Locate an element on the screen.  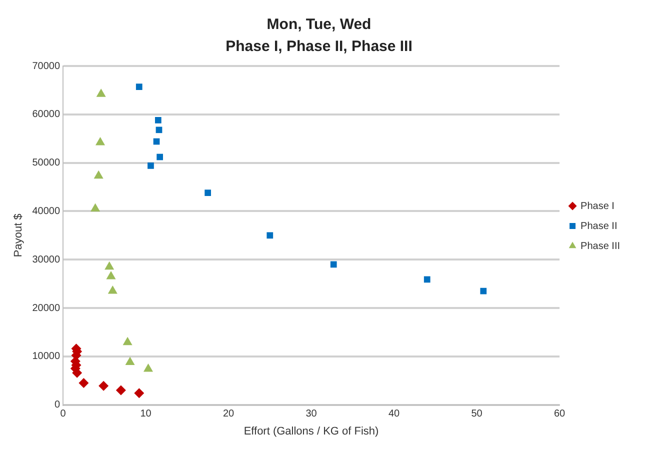
y-tick-label: 30000 is located at coordinates (46, 260).